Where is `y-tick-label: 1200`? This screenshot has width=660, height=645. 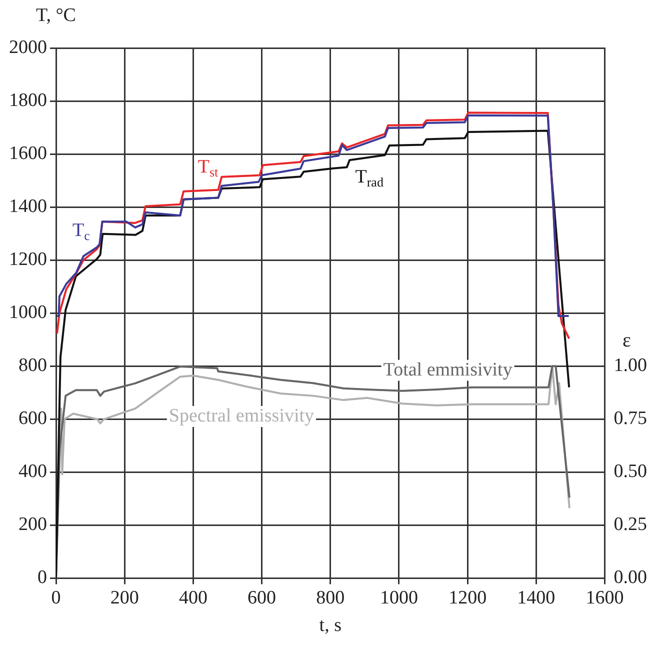 y-tick-label: 1200 is located at coordinates (28, 259).